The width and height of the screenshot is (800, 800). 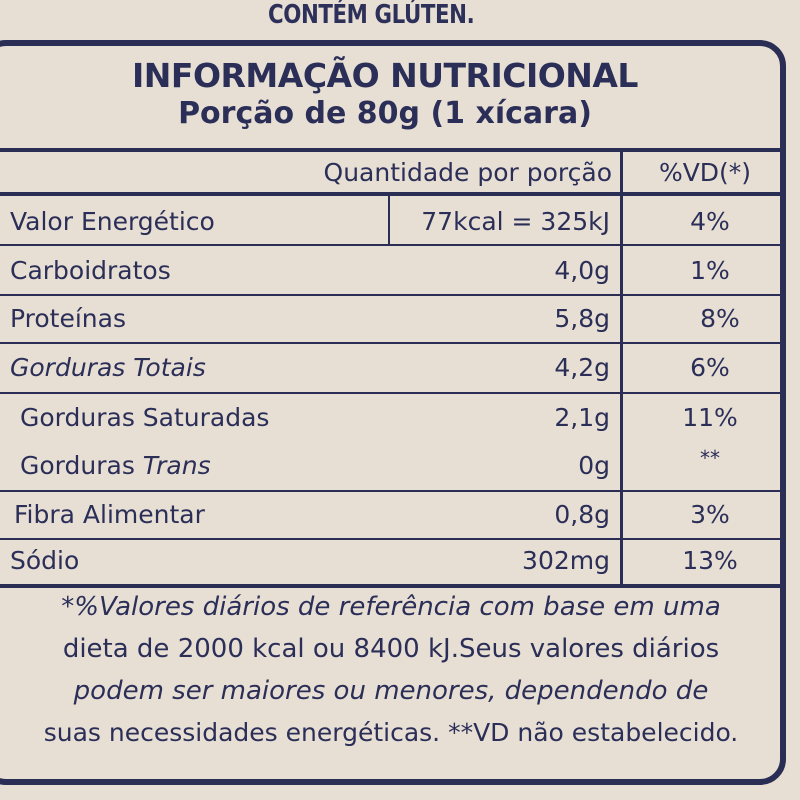 I want to click on col-divider-qty-left, so click(x=389, y=219).